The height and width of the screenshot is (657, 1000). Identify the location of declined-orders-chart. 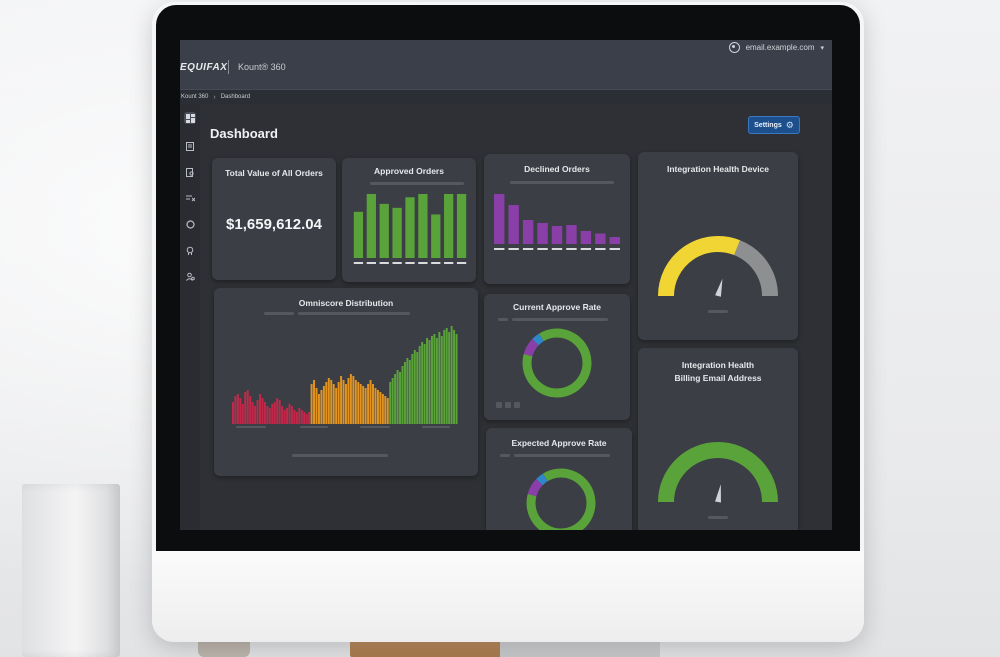
(557, 222).